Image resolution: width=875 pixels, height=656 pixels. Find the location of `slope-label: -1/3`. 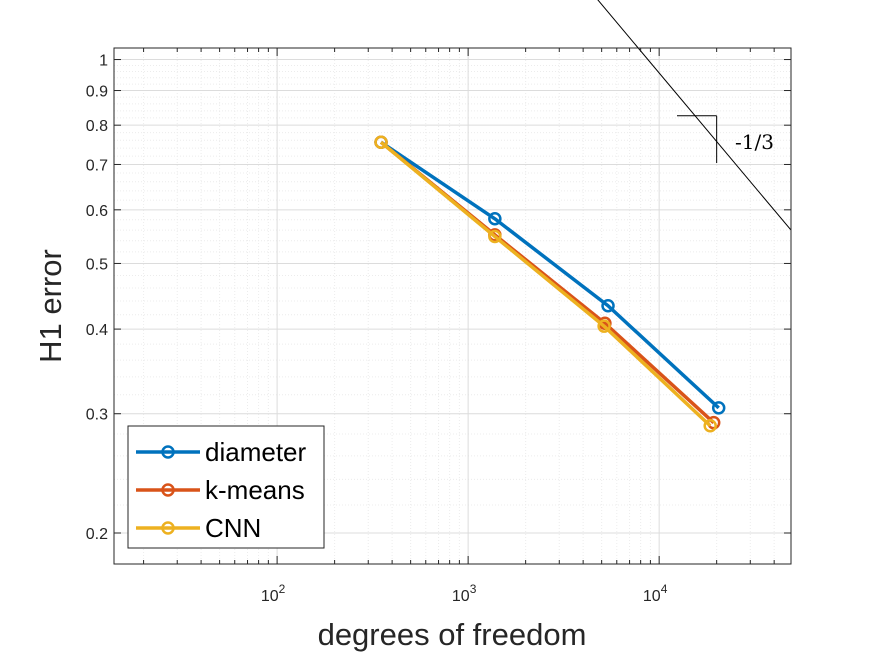

slope-label: -1/3 is located at coordinates (754, 142).